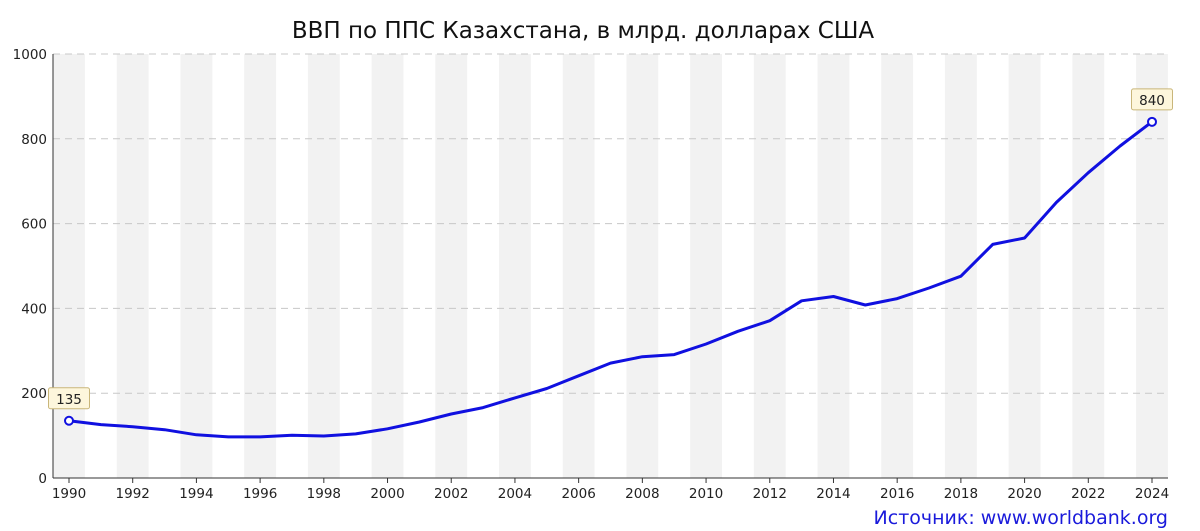 The width and height of the screenshot is (1200, 531). What do you see at coordinates (30, 267) in the screenshot?
I see `y-axis: 0 200 400 600 800 1000` at bounding box center [30, 267].